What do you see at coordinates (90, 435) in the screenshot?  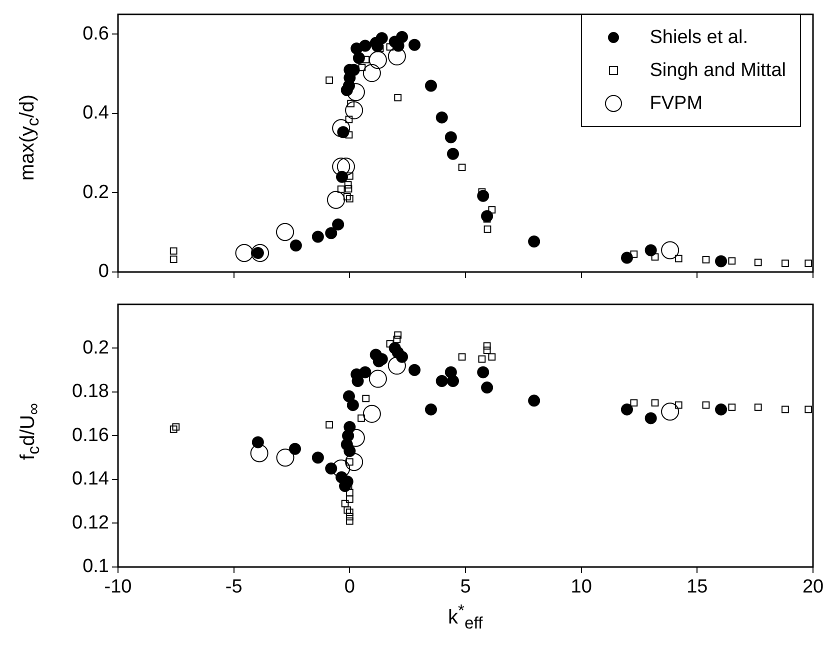 I see `y-tick-label: 0.16` at bounding box center [90, 435].